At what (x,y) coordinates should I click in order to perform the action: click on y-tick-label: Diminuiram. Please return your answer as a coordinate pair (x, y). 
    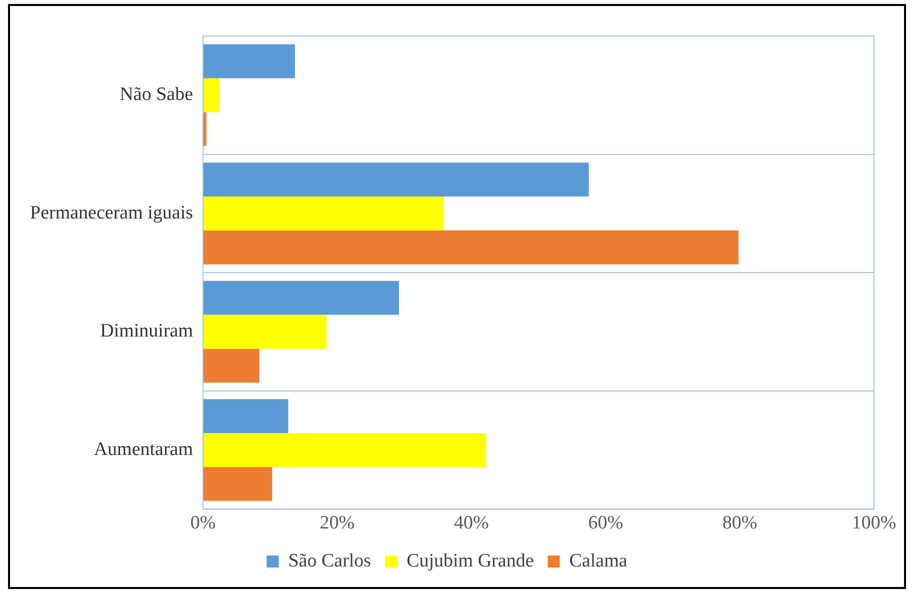
    Looking at the image, I should click on (147, 331).